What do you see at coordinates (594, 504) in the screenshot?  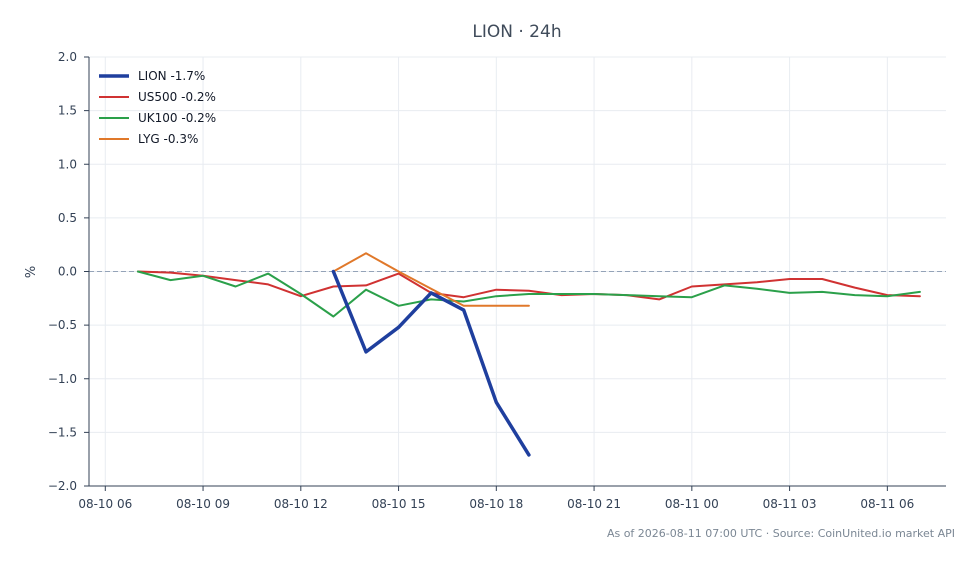 I see `x-tick-label: 08-10 21` at bounding box center [594, 504].